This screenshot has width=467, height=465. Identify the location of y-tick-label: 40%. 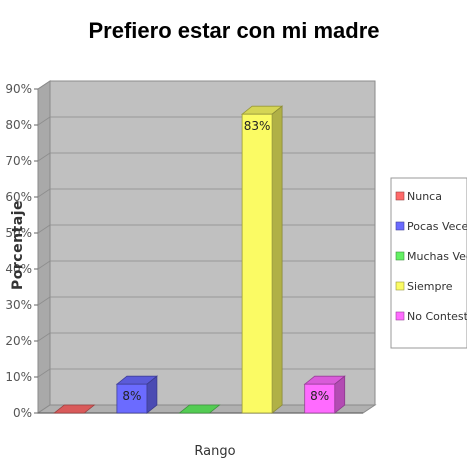
(18, 269).